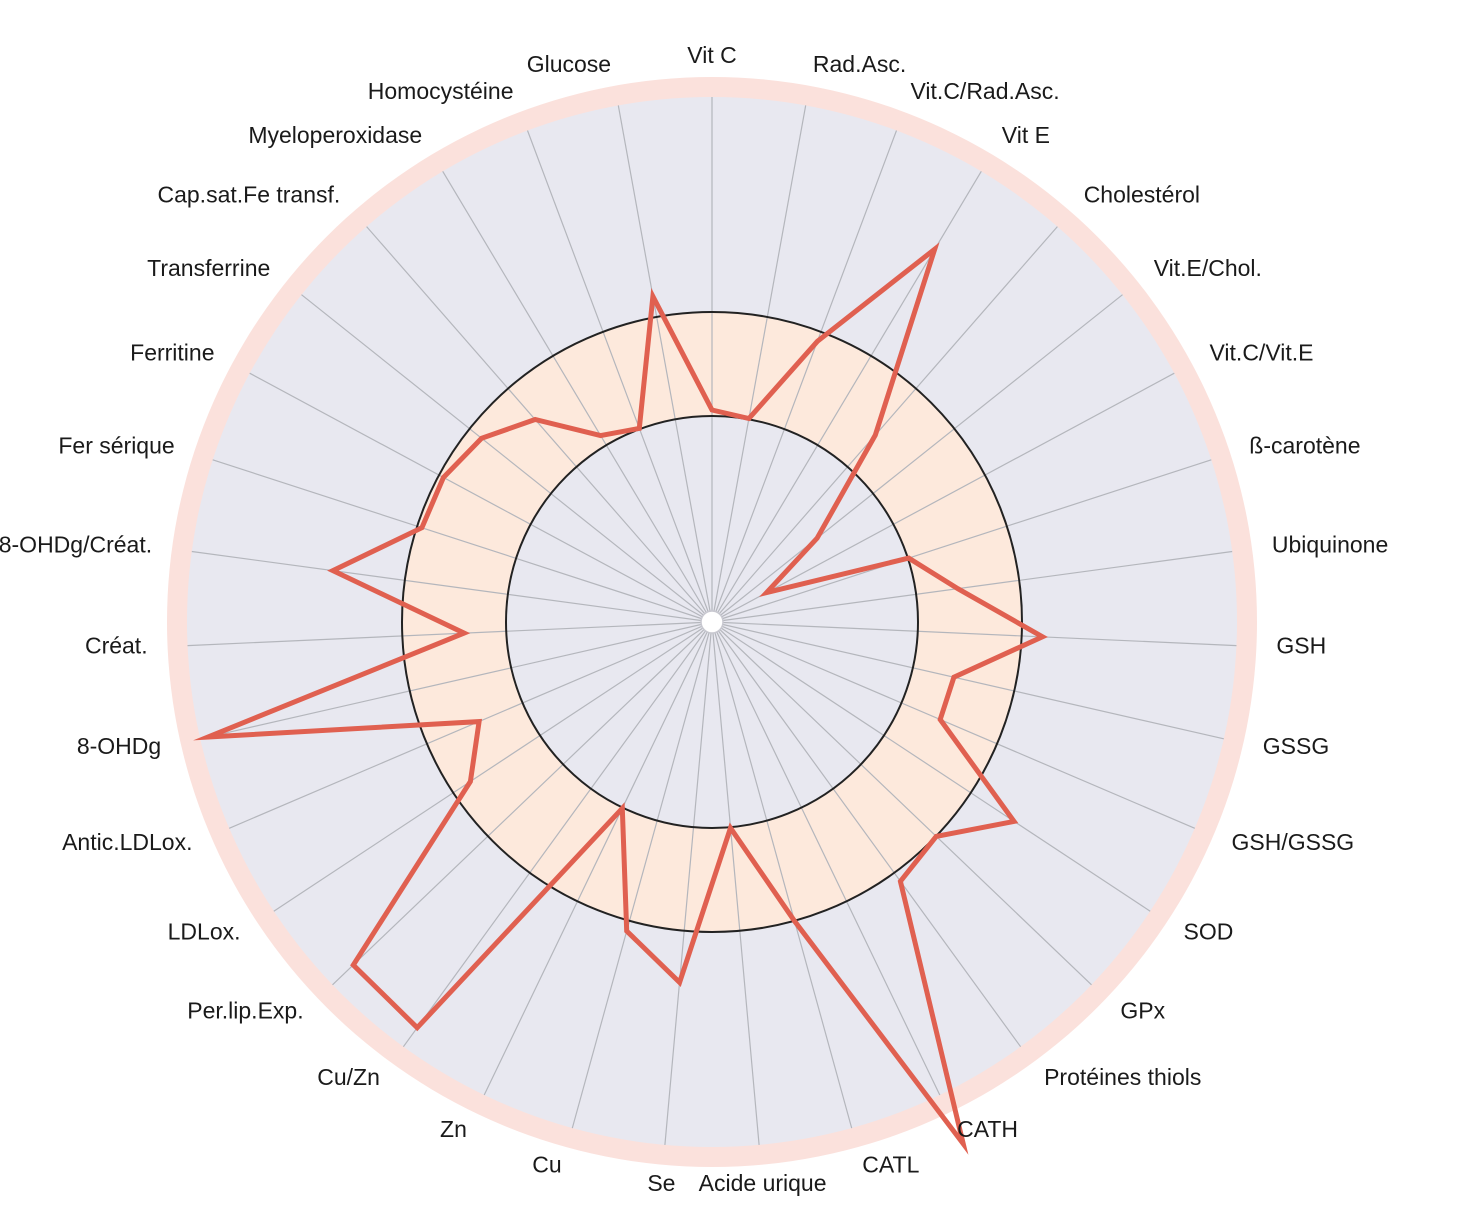 The width and height of the screenshot is (1462, 1213). What do you see at coordinates (1330, 544) in the screenshot?
I see `axis-label: Ubiquinone` at bounding box center [1330, 544].